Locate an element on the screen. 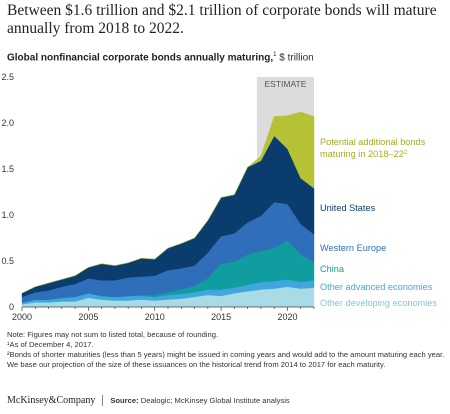  chart-unit: $ trillion is located at coordinates (296, 58).